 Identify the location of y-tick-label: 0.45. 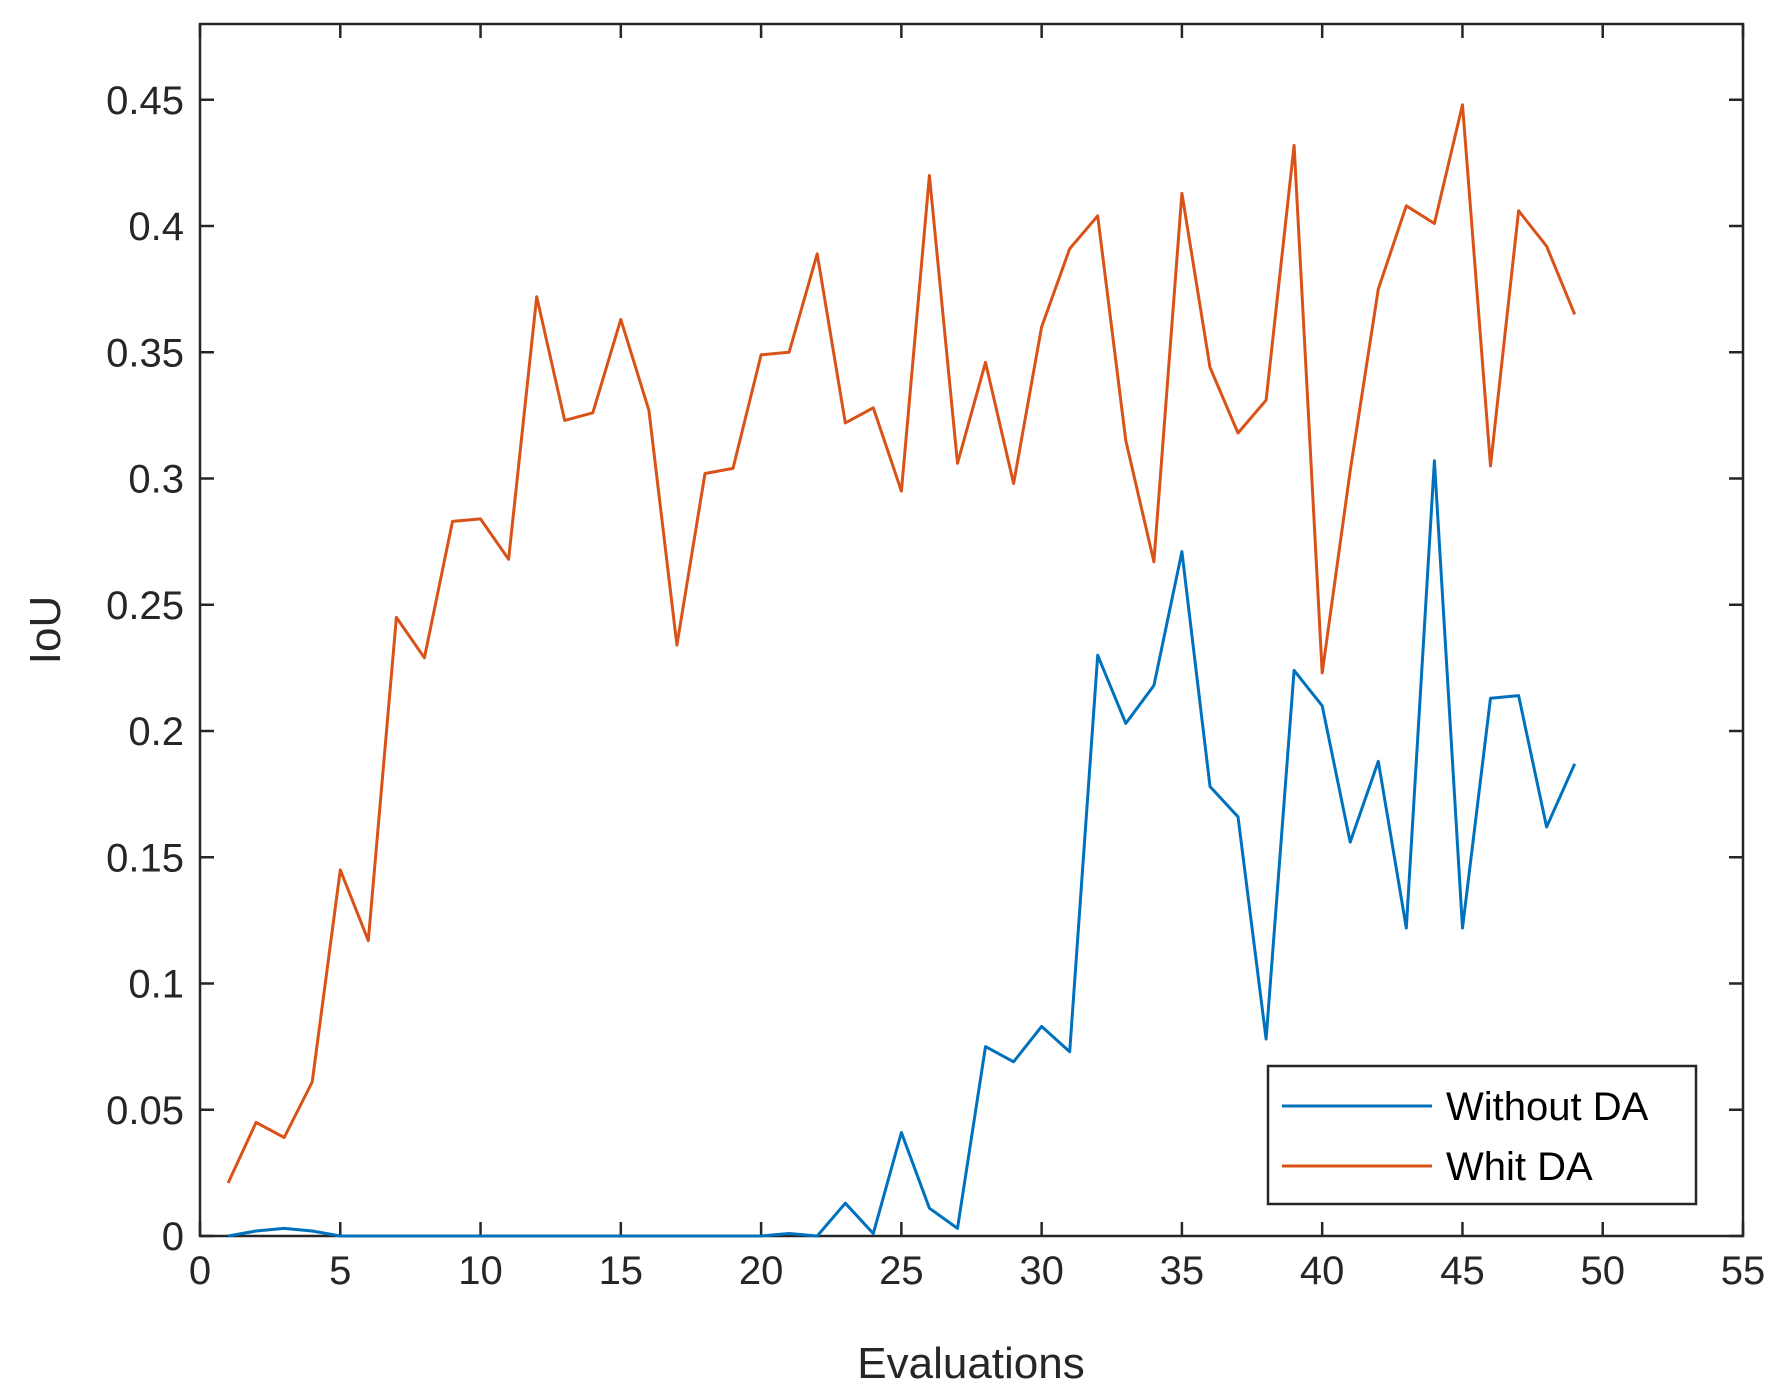
(145, 101).